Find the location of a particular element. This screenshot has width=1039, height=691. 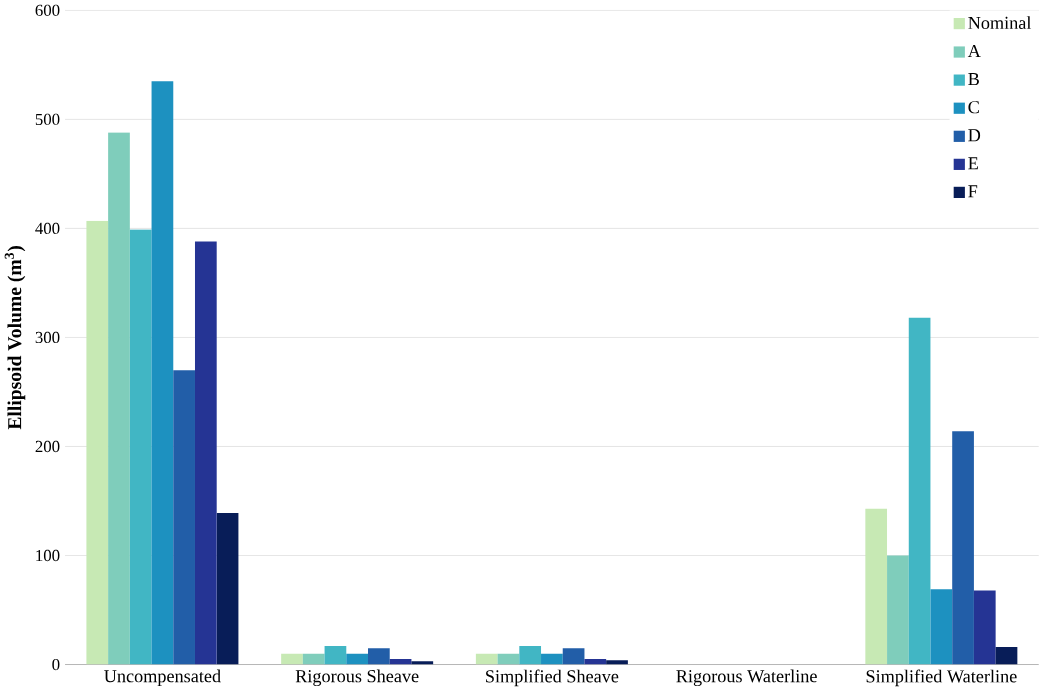

legend-label: A is located at coordinates (974, 51).